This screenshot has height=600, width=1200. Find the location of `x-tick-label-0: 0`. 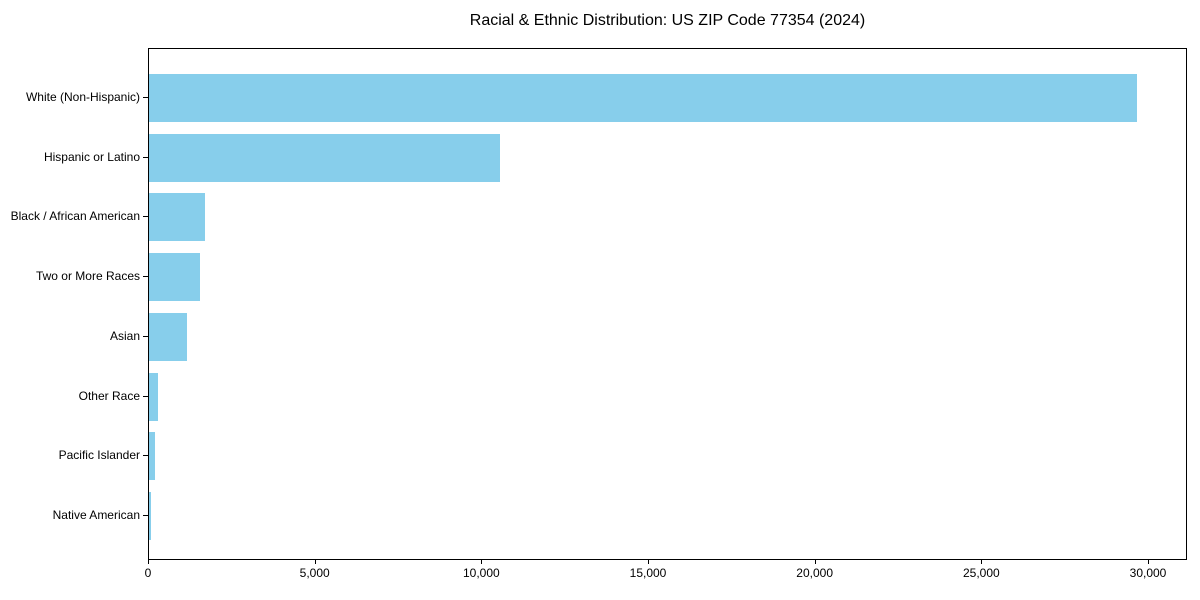

x-tick-label-0: 0 is located at coordinates (148, 573).